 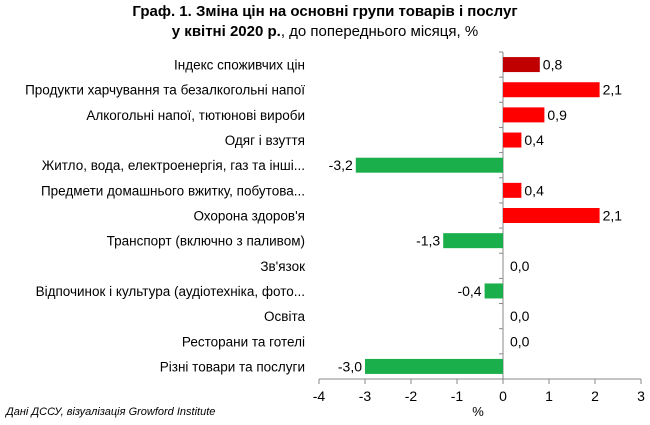 What do you see at coordinates (350, 366) in the screenshot?
I see `value-label: -3,0` at bounding box center [350, 366].